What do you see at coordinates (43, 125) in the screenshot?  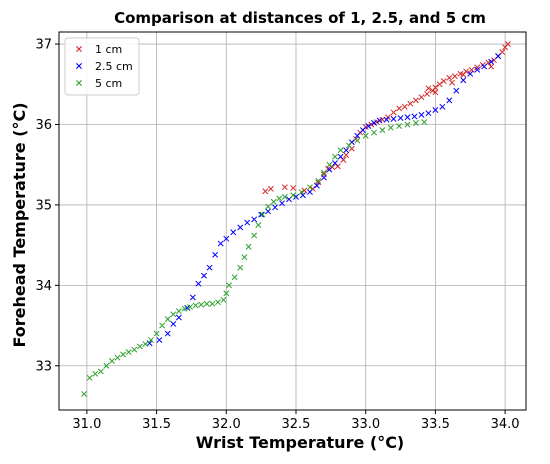 I see `y-tick-label: 36` at bounding box center [43, 125].